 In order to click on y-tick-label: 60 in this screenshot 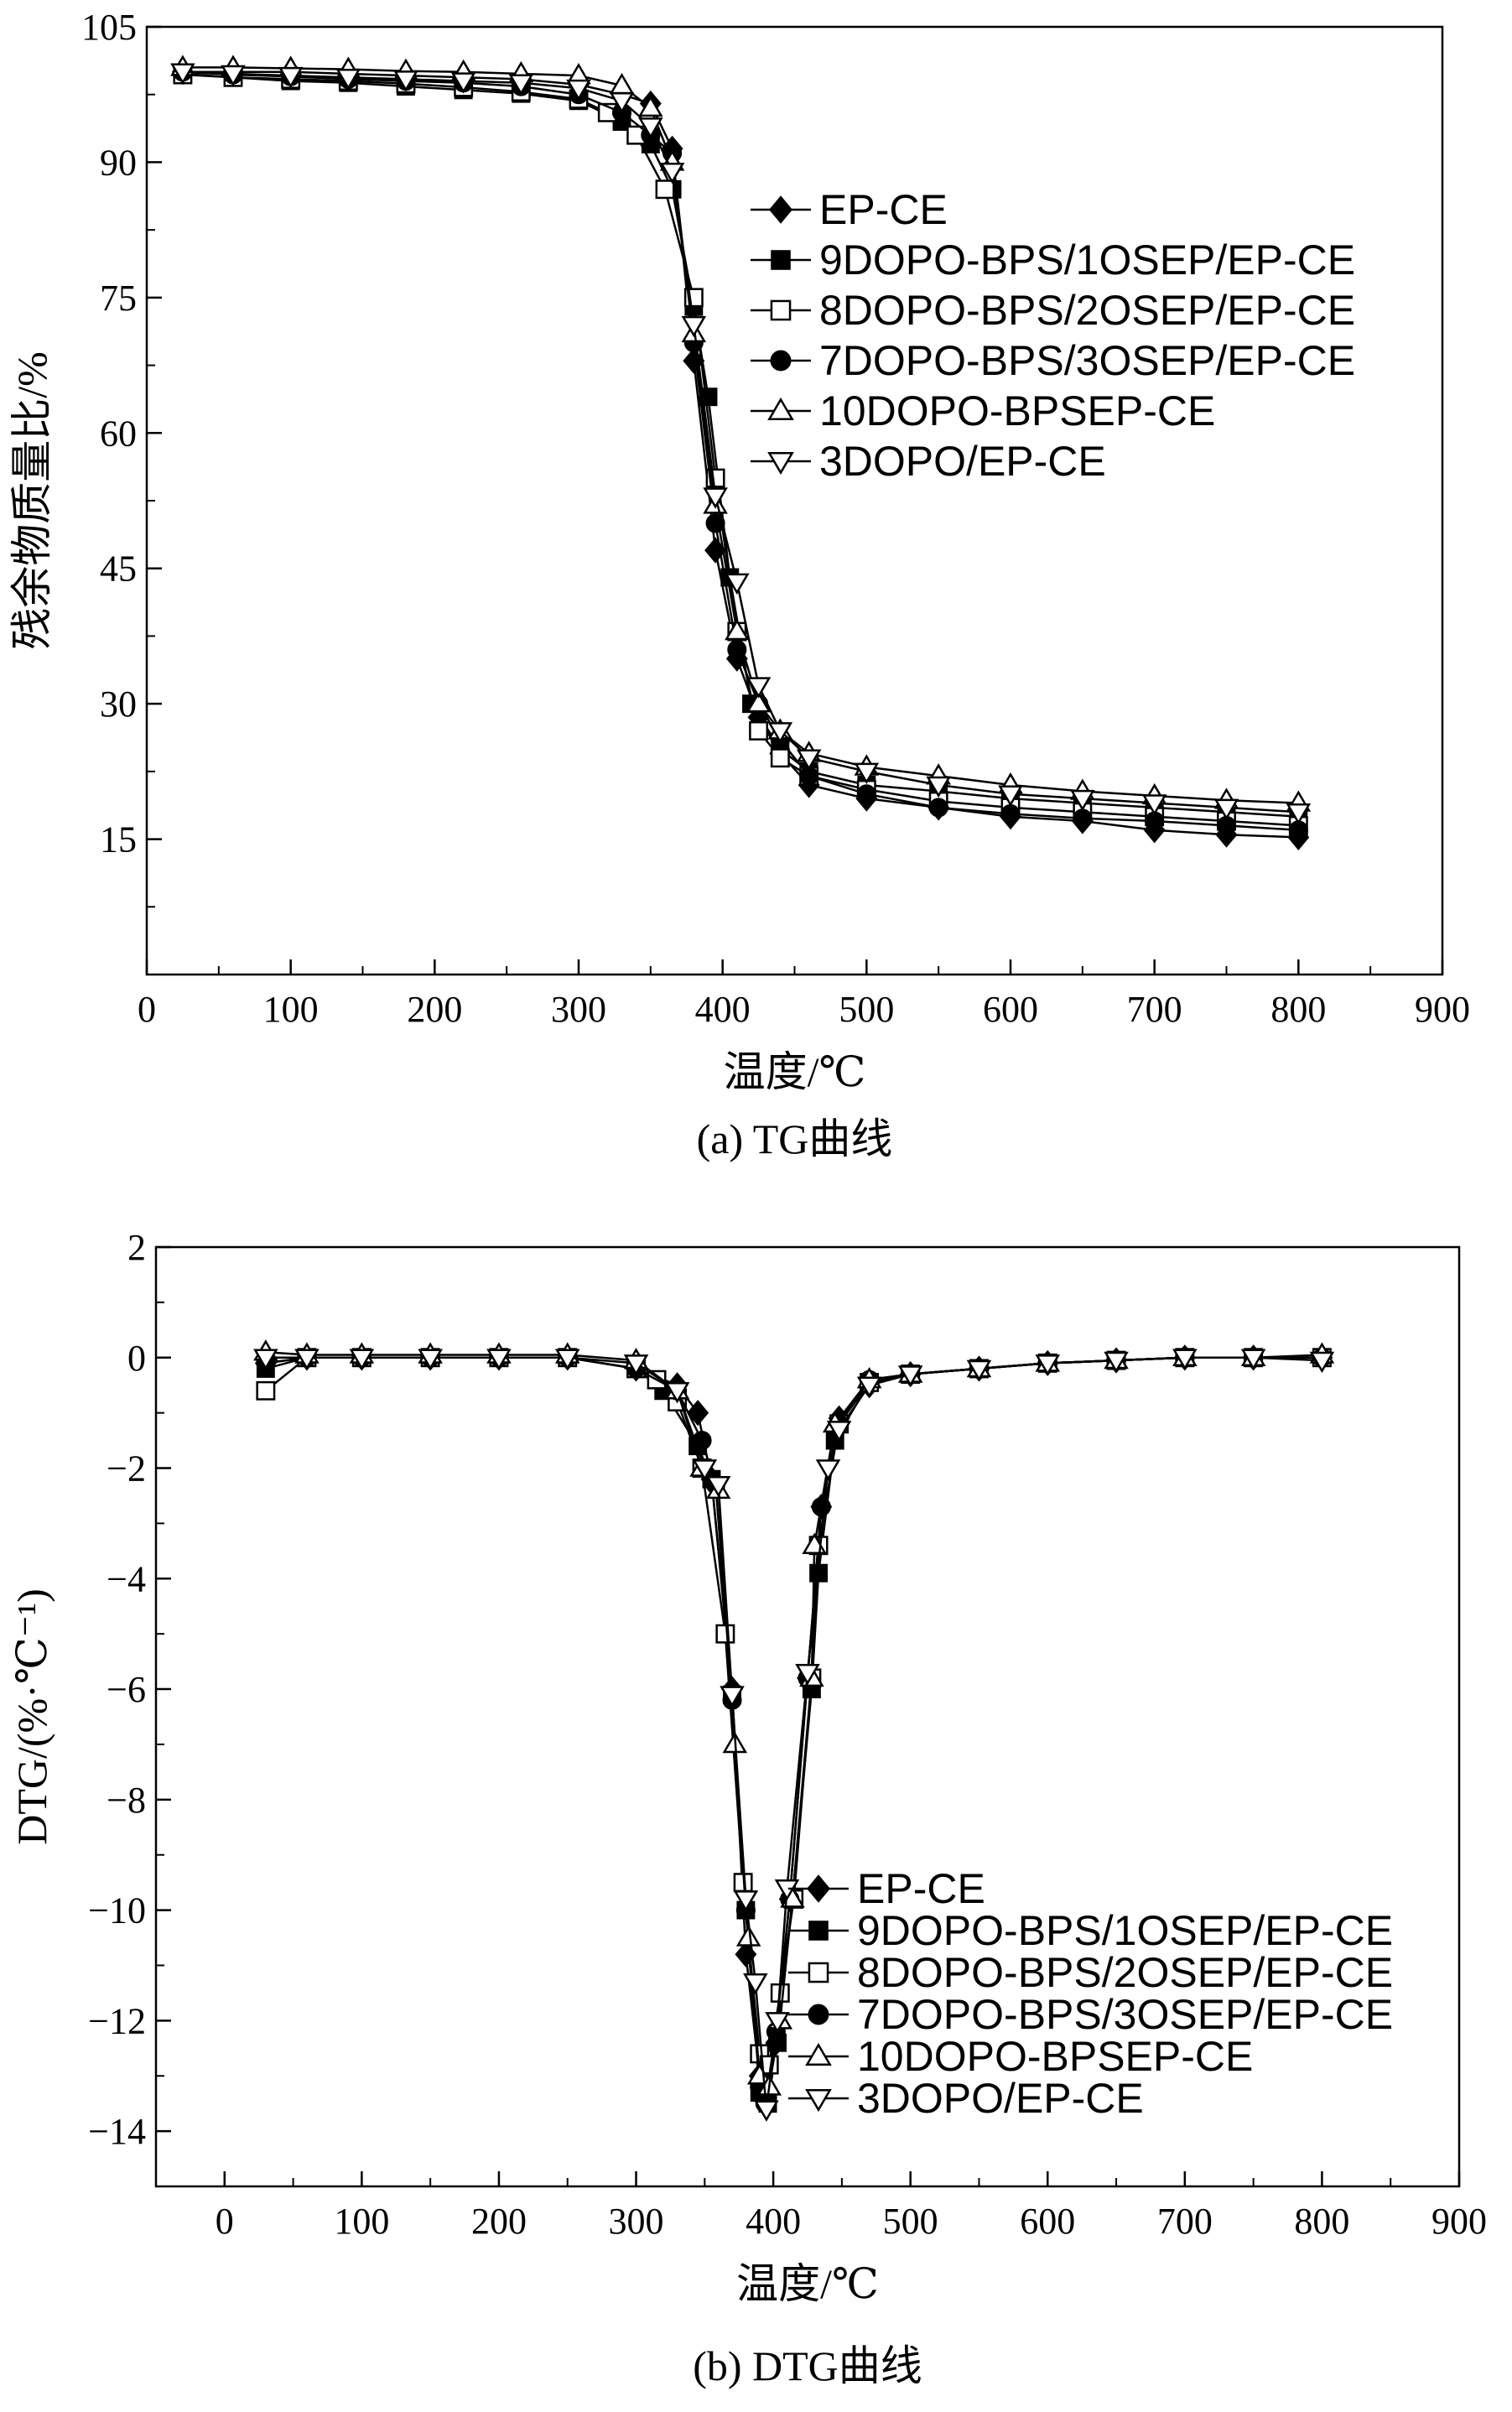, I will do `click(118, 434)`.